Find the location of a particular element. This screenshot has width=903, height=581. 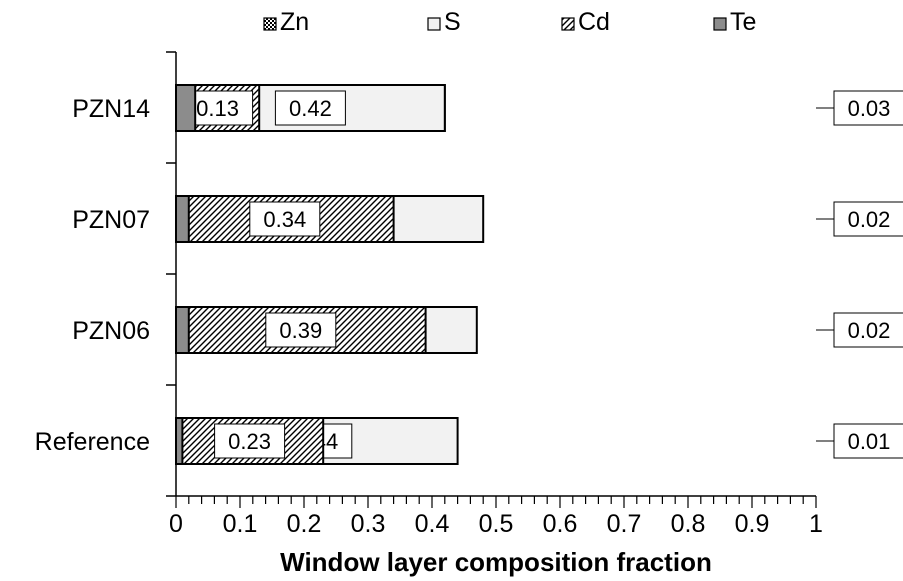

bar-segment-te-pzn06 is located at coordinates (182, 330).